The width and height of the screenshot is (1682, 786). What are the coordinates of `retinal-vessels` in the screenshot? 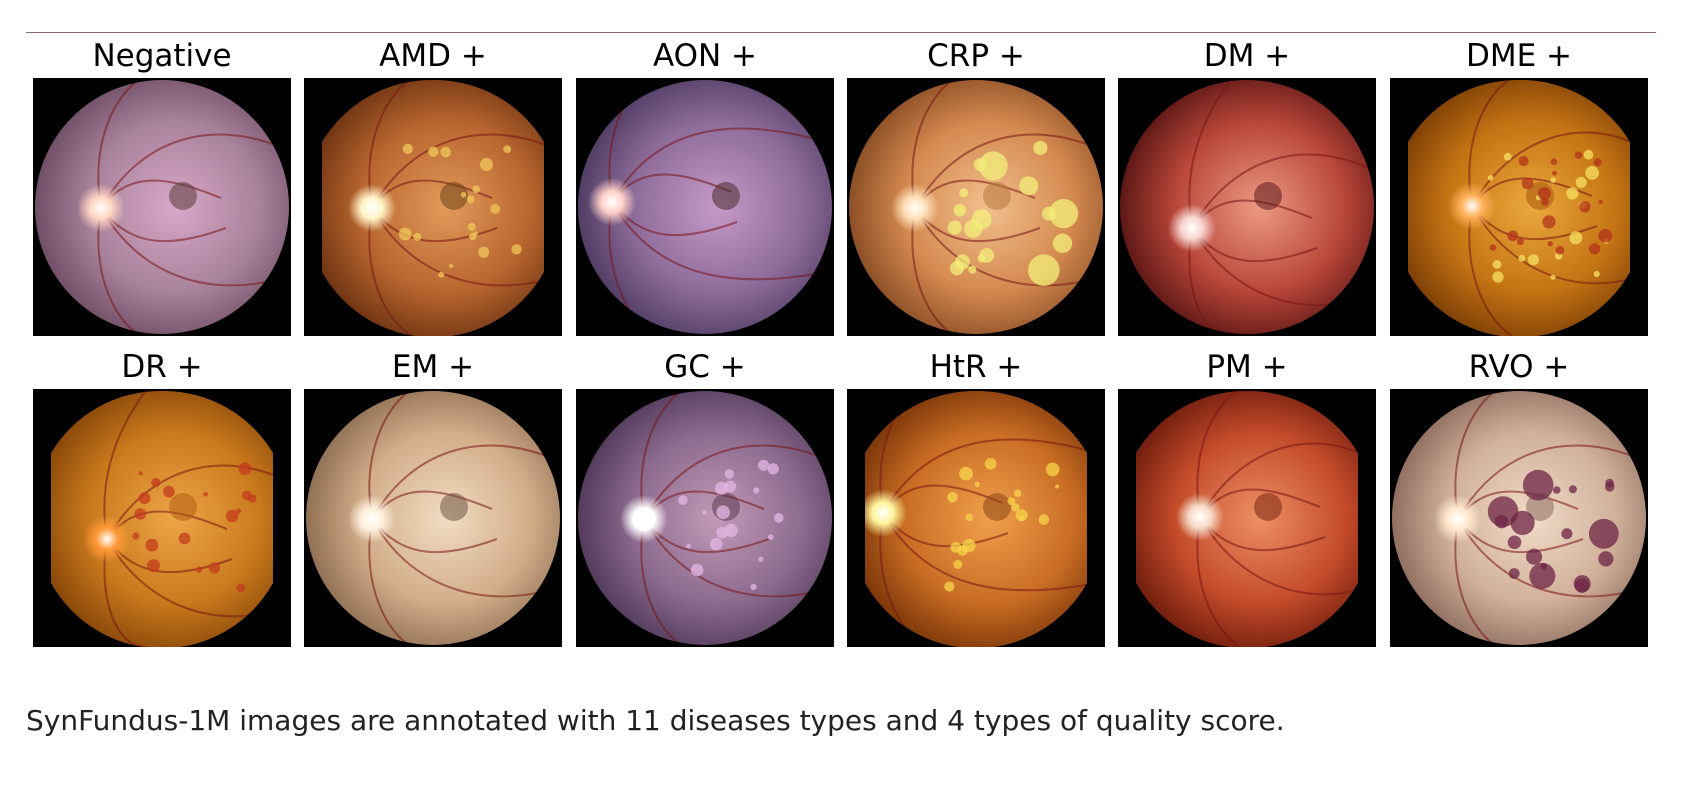 It's located at (717, 207).